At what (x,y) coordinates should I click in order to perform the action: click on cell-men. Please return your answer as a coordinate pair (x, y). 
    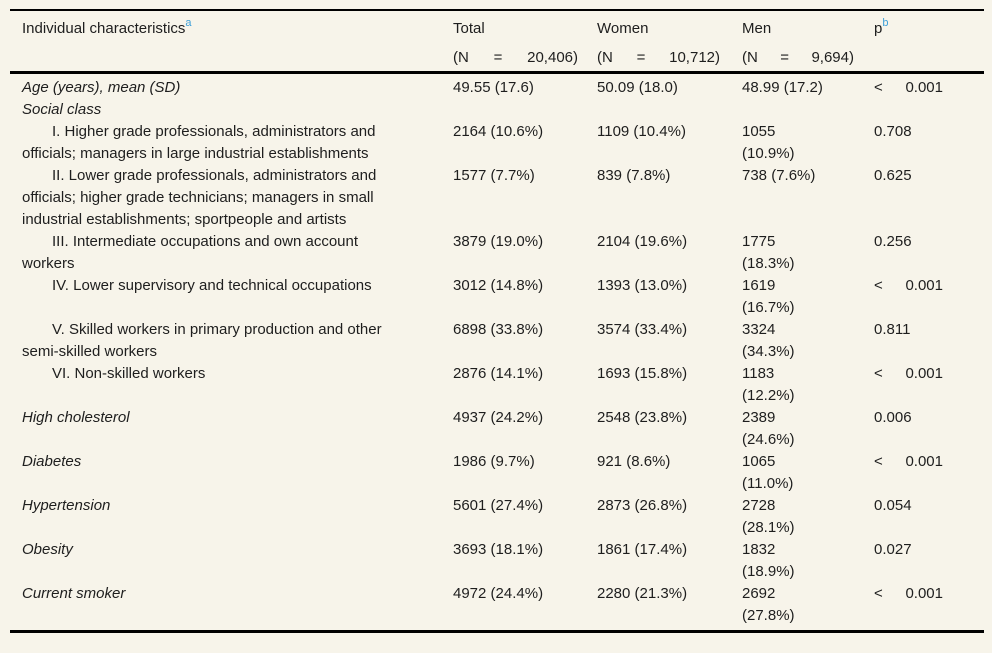
    Looking at the image, I should click on (808, 110).